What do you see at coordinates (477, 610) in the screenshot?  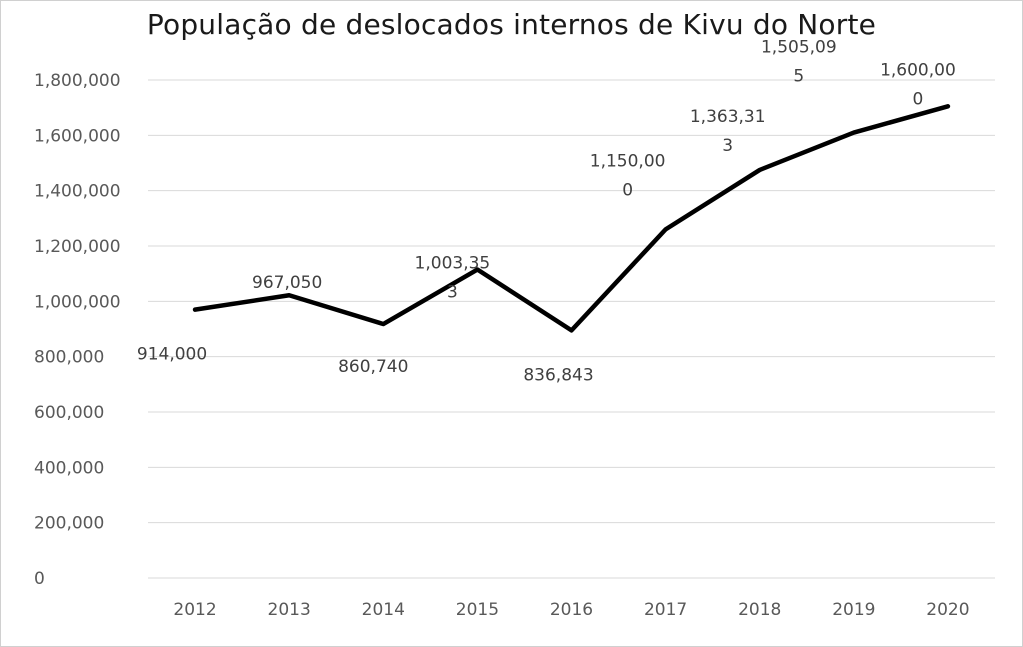 I see `x-tick-label: 2015` at bounding box center [477, 610].